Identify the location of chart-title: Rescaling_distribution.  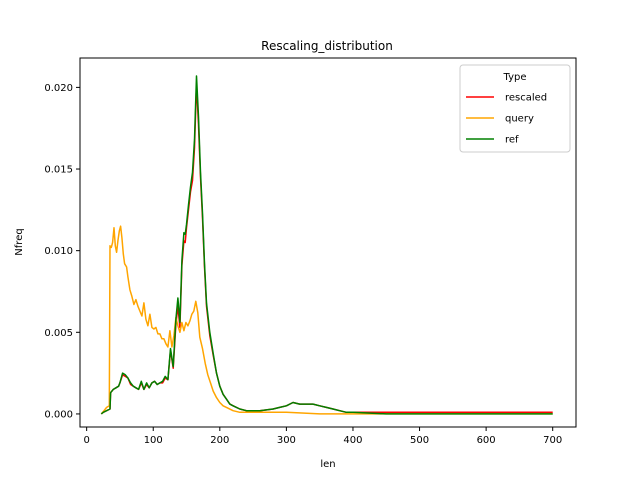
(327, 46).